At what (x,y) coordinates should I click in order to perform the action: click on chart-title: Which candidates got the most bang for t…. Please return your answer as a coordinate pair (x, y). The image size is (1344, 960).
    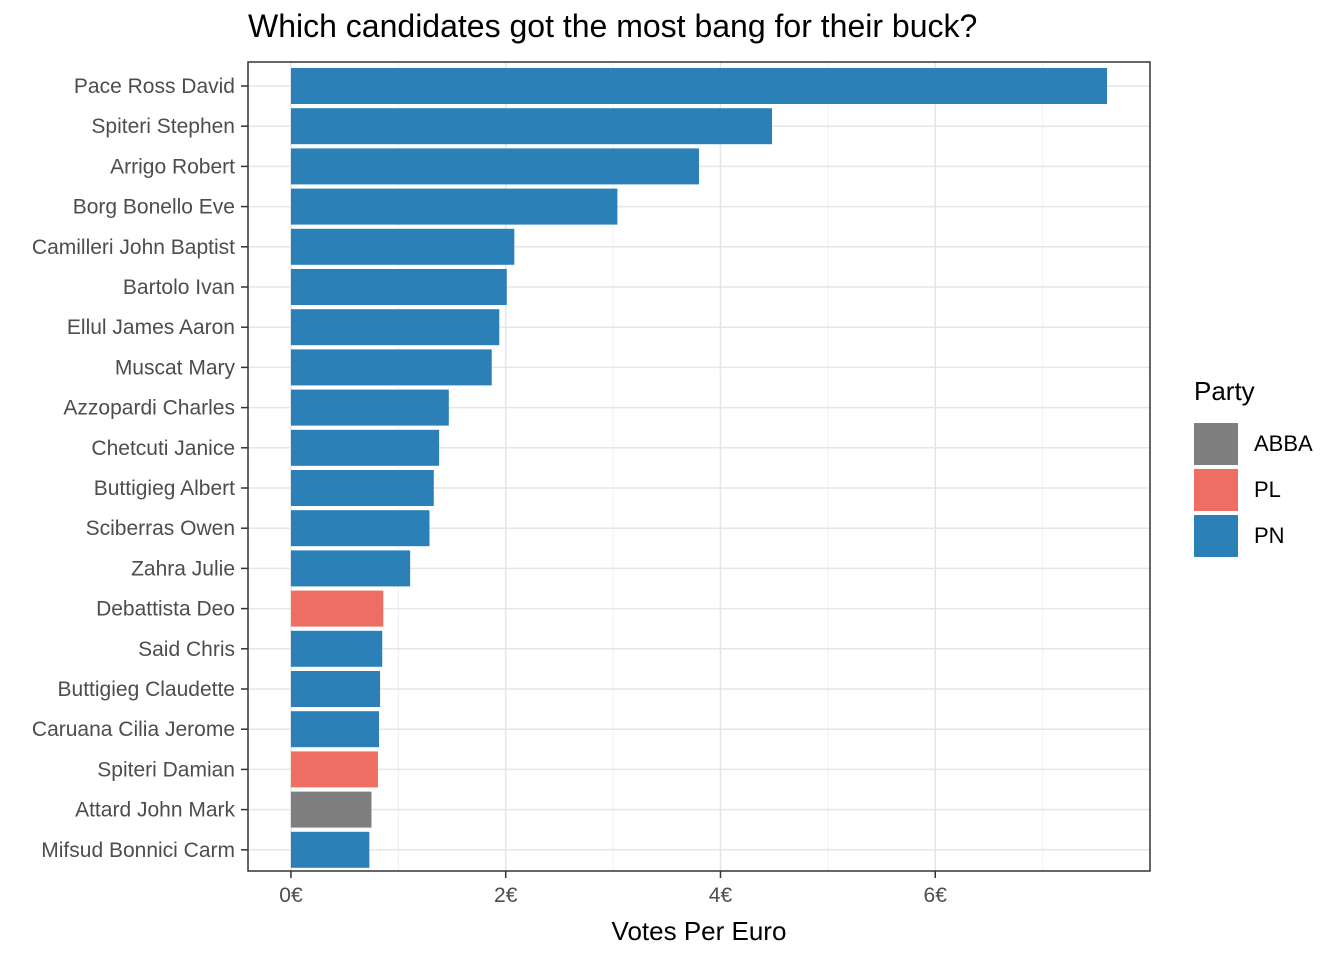
    Looking at the image, I should click on (613, 26).